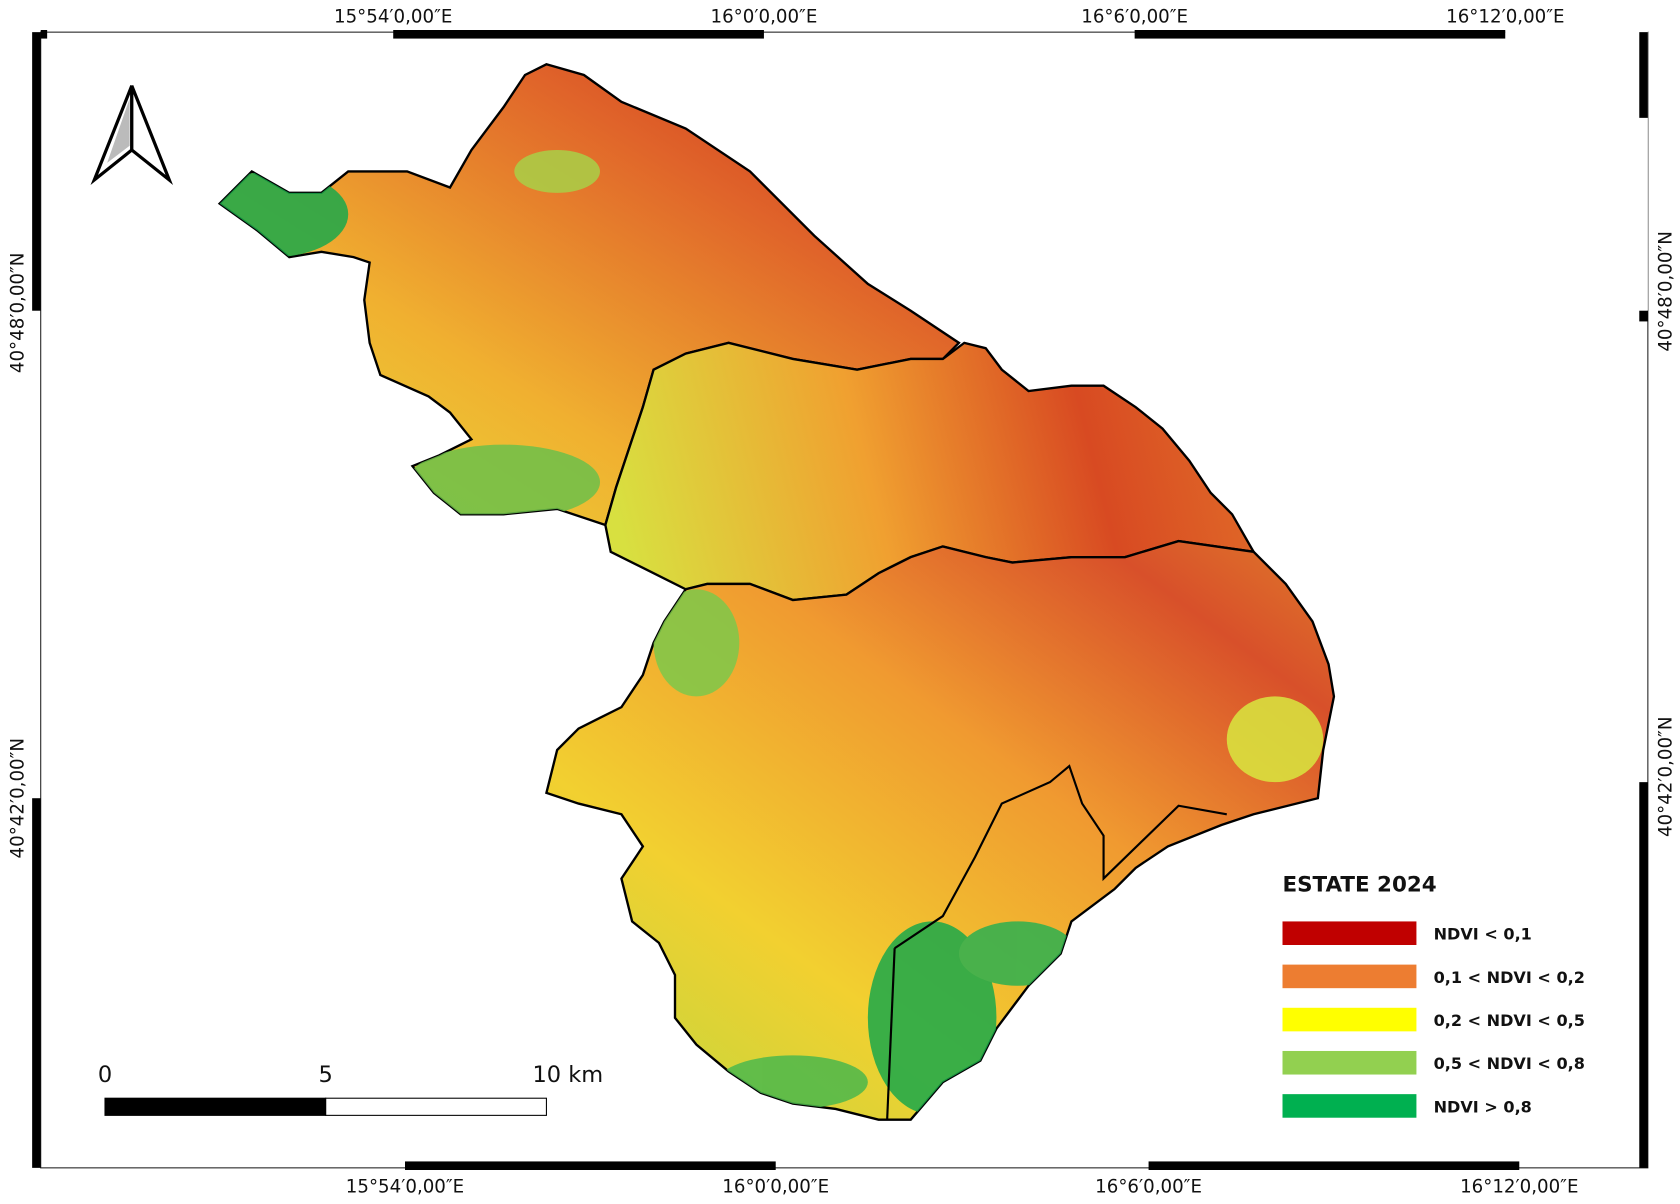  I want to click on legend-label: 0,5 < NDVI < 0,8, so click(1509, 1063).